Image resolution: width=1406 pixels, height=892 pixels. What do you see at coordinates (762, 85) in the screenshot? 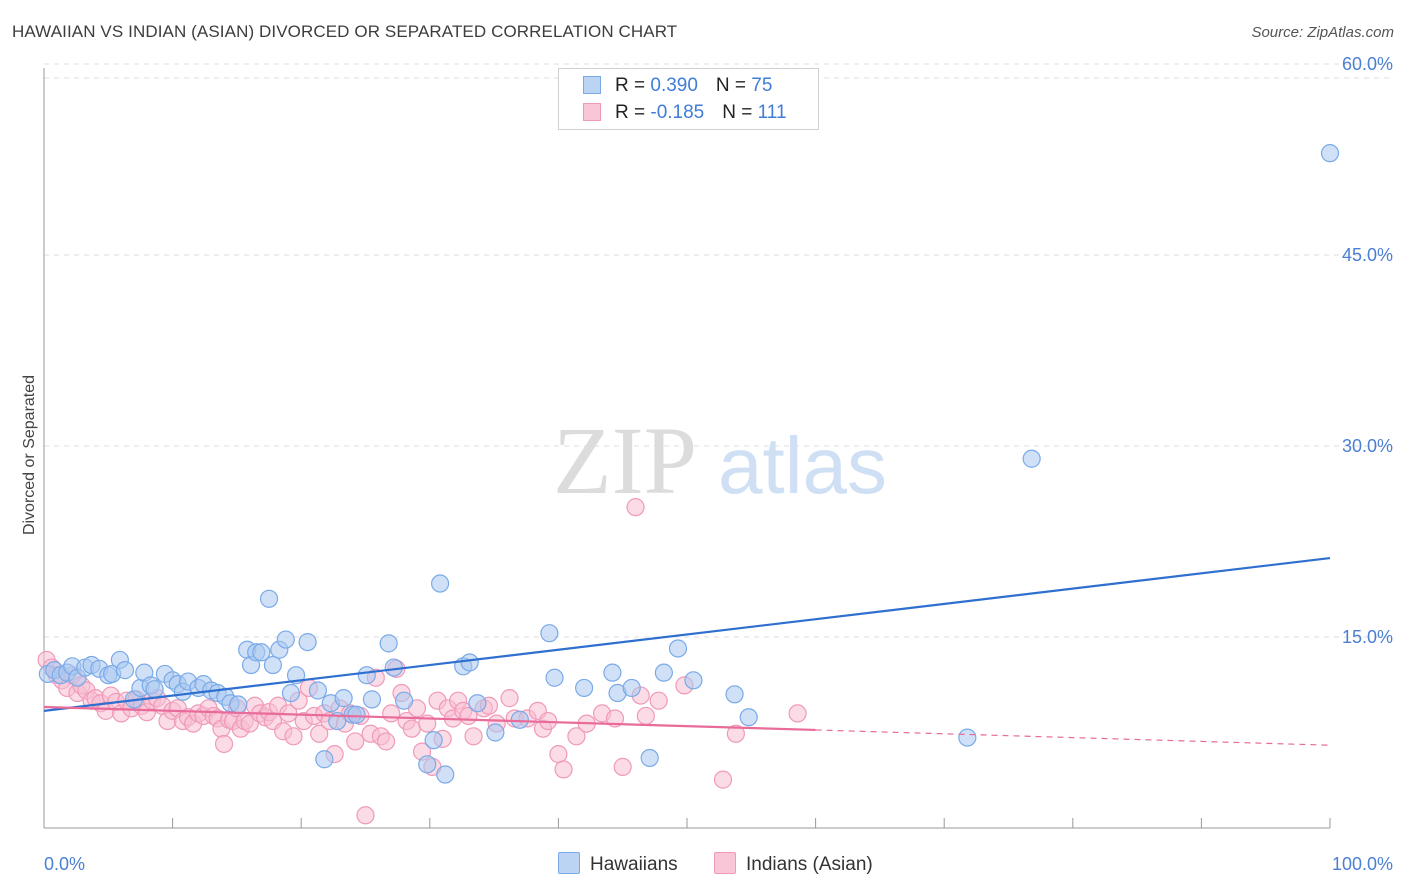
I see `legend-n-value: 75` at bounding box center [762, 85].